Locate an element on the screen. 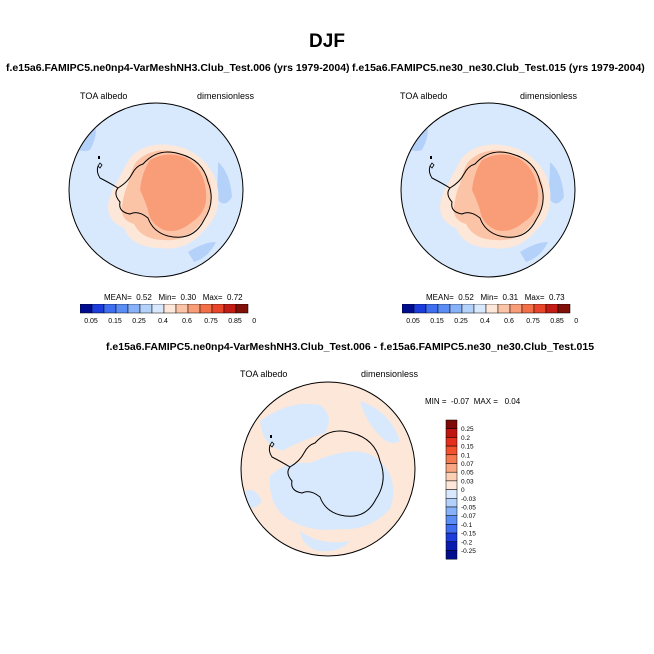 This screenshot has height=654, width=654. min-value: 0.30 is located at coordinates (188, 297).